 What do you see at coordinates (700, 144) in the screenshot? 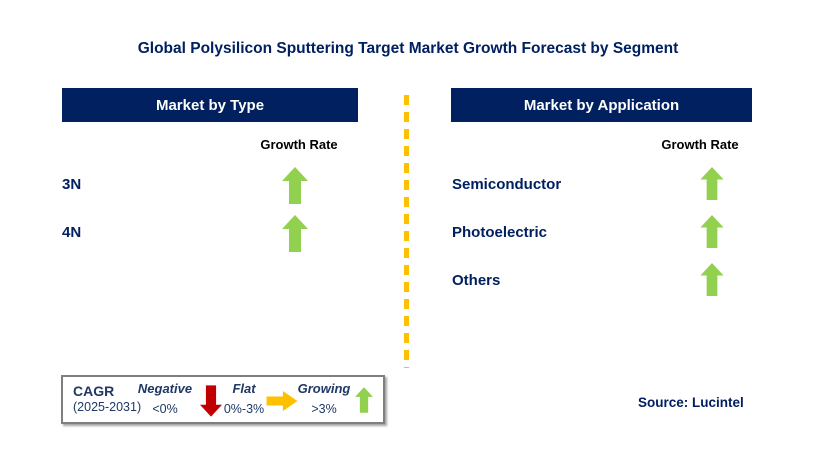
I see `growth-rate-label-application: Growth Rate` at bounding box center [700, 144].